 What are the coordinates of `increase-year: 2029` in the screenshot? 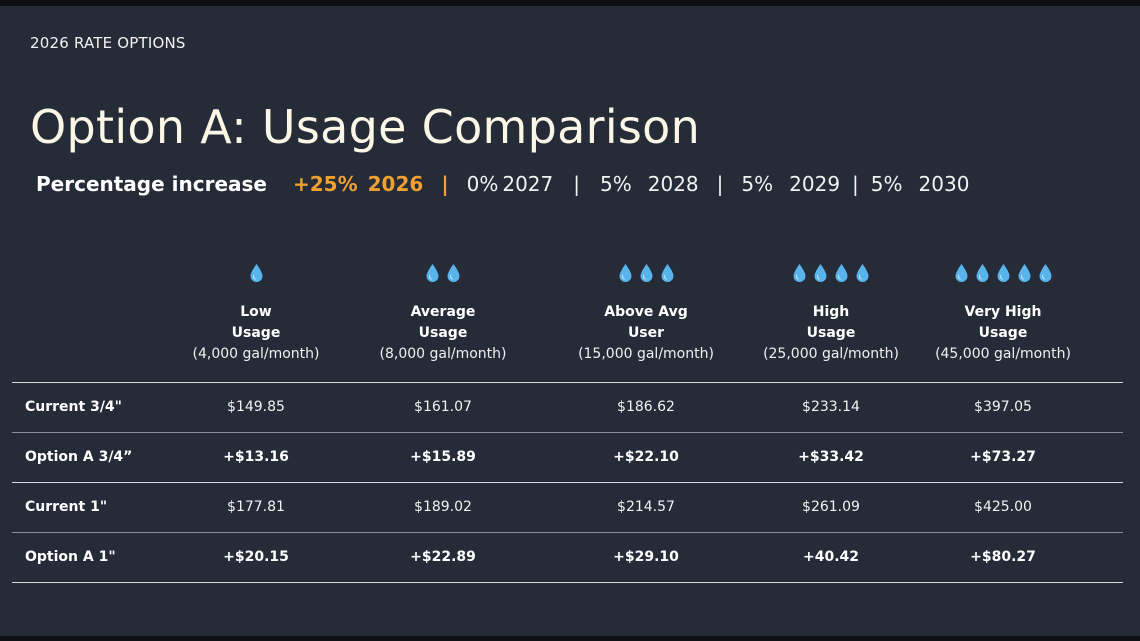 It's located at (815, 184).